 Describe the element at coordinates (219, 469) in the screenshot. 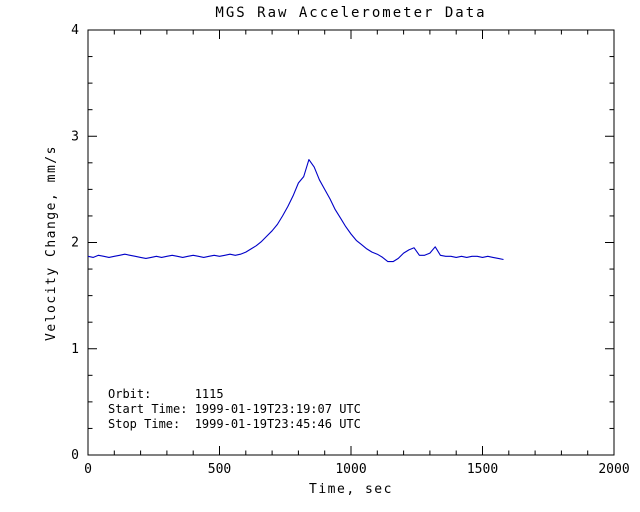

I see `x-tick-label: 500` at that location.